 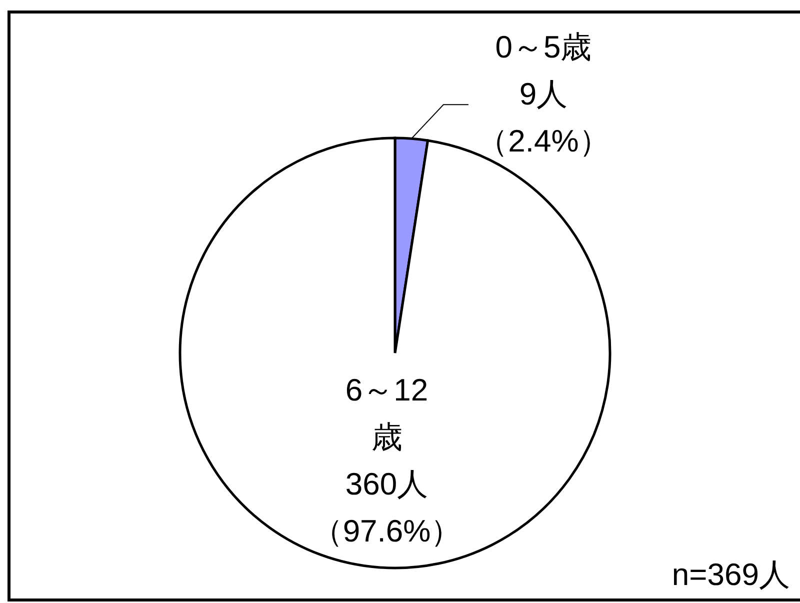 What do you see at coordinates (386, 413) in the screenshot?
I see `slice-label: 6～12歳` at bounding box center [386, 413].